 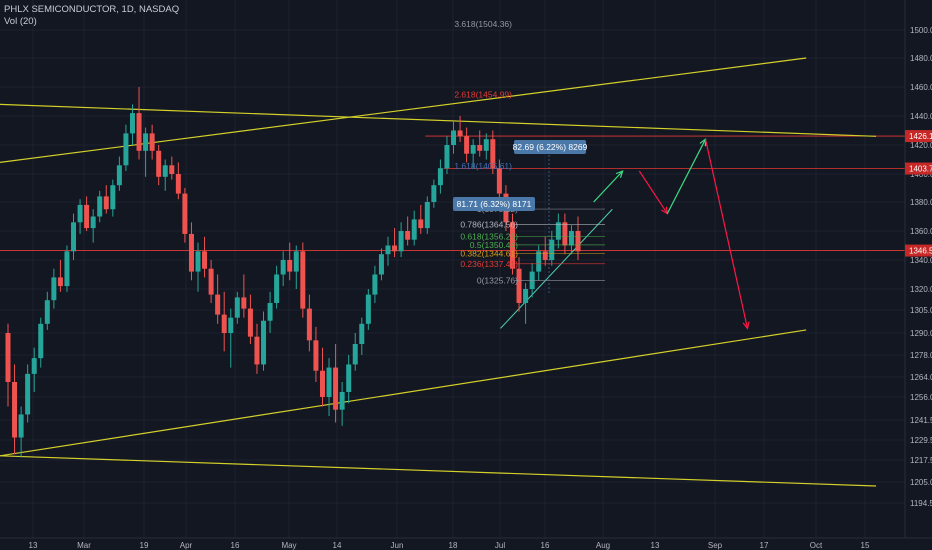 I want to click on overlay-layer: 82.69 (6.22%) 8269 81.71 (6.32%) 8171, so click(x=601, y=233).